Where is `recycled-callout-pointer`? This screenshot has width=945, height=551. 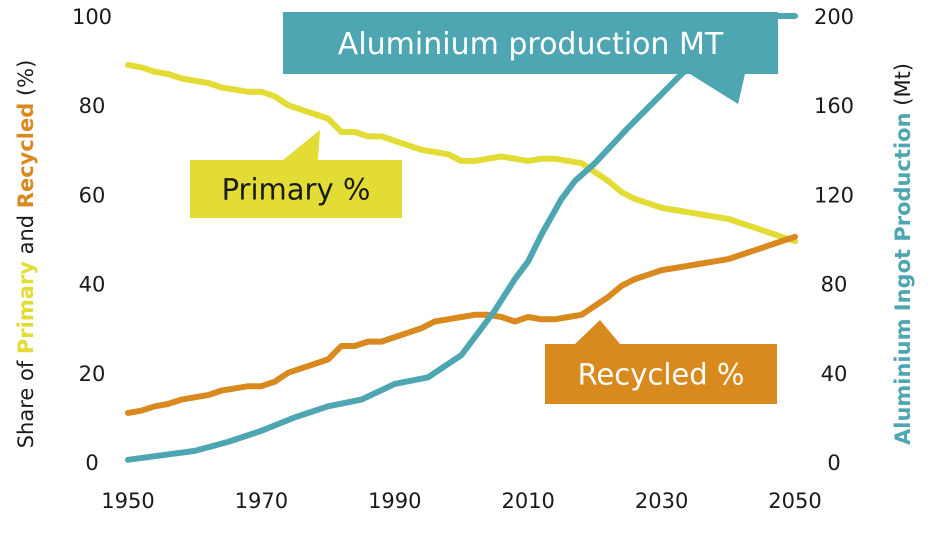
recycled-callout-pointer is located at coordinates (597, 332).